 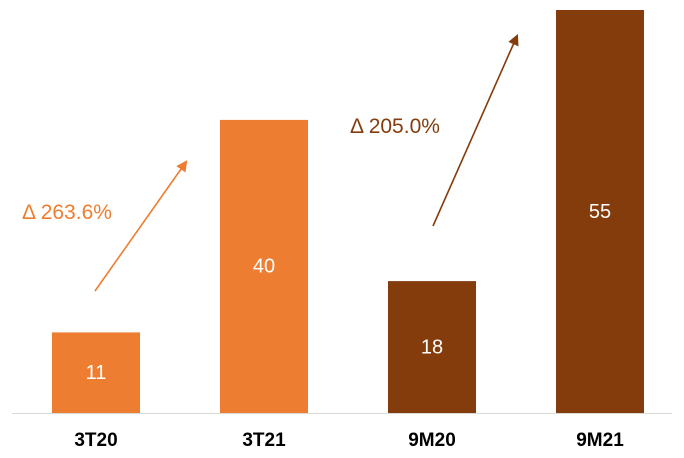 I want to click on x-tick-label-3t20: 3T20, so click(x=95, y=440).